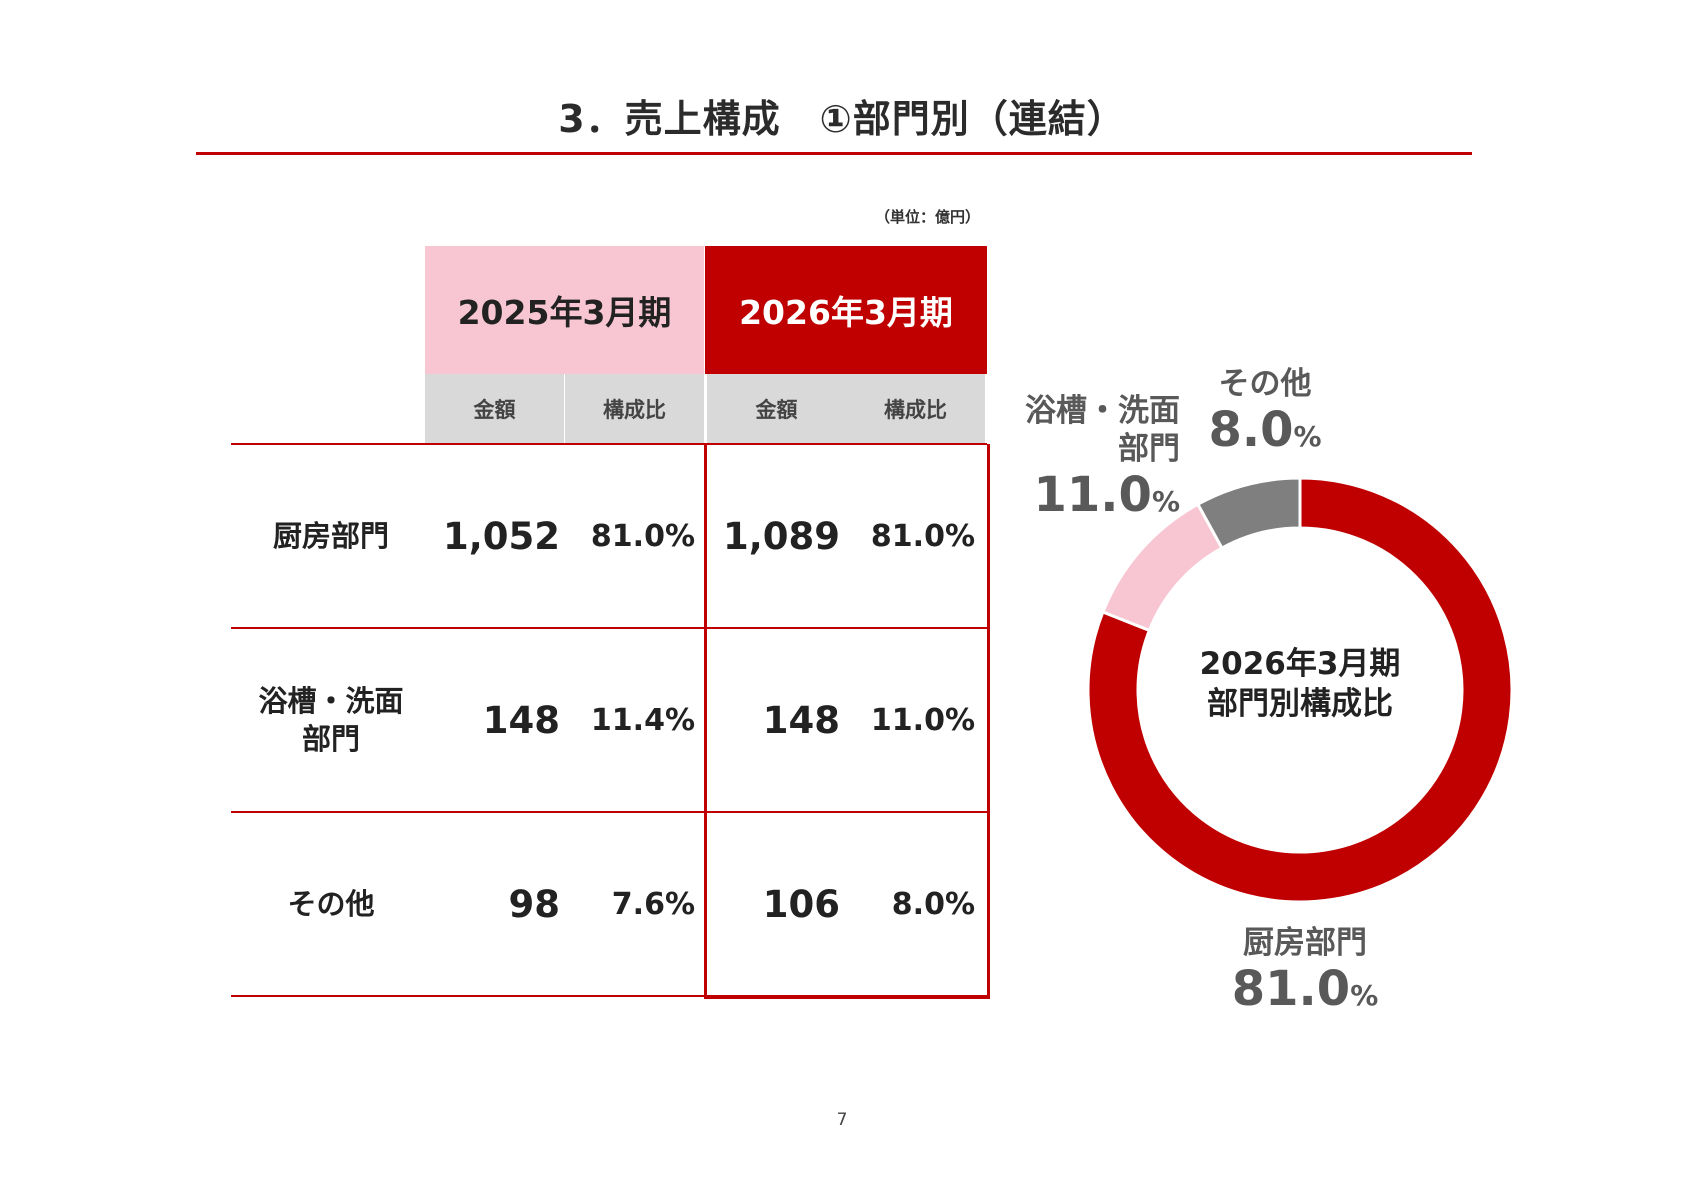 The image size is (1684, 1190). Describe the element at coordinates (1248, 513) in the screenshot. I see `donut-slice-other` at that location.